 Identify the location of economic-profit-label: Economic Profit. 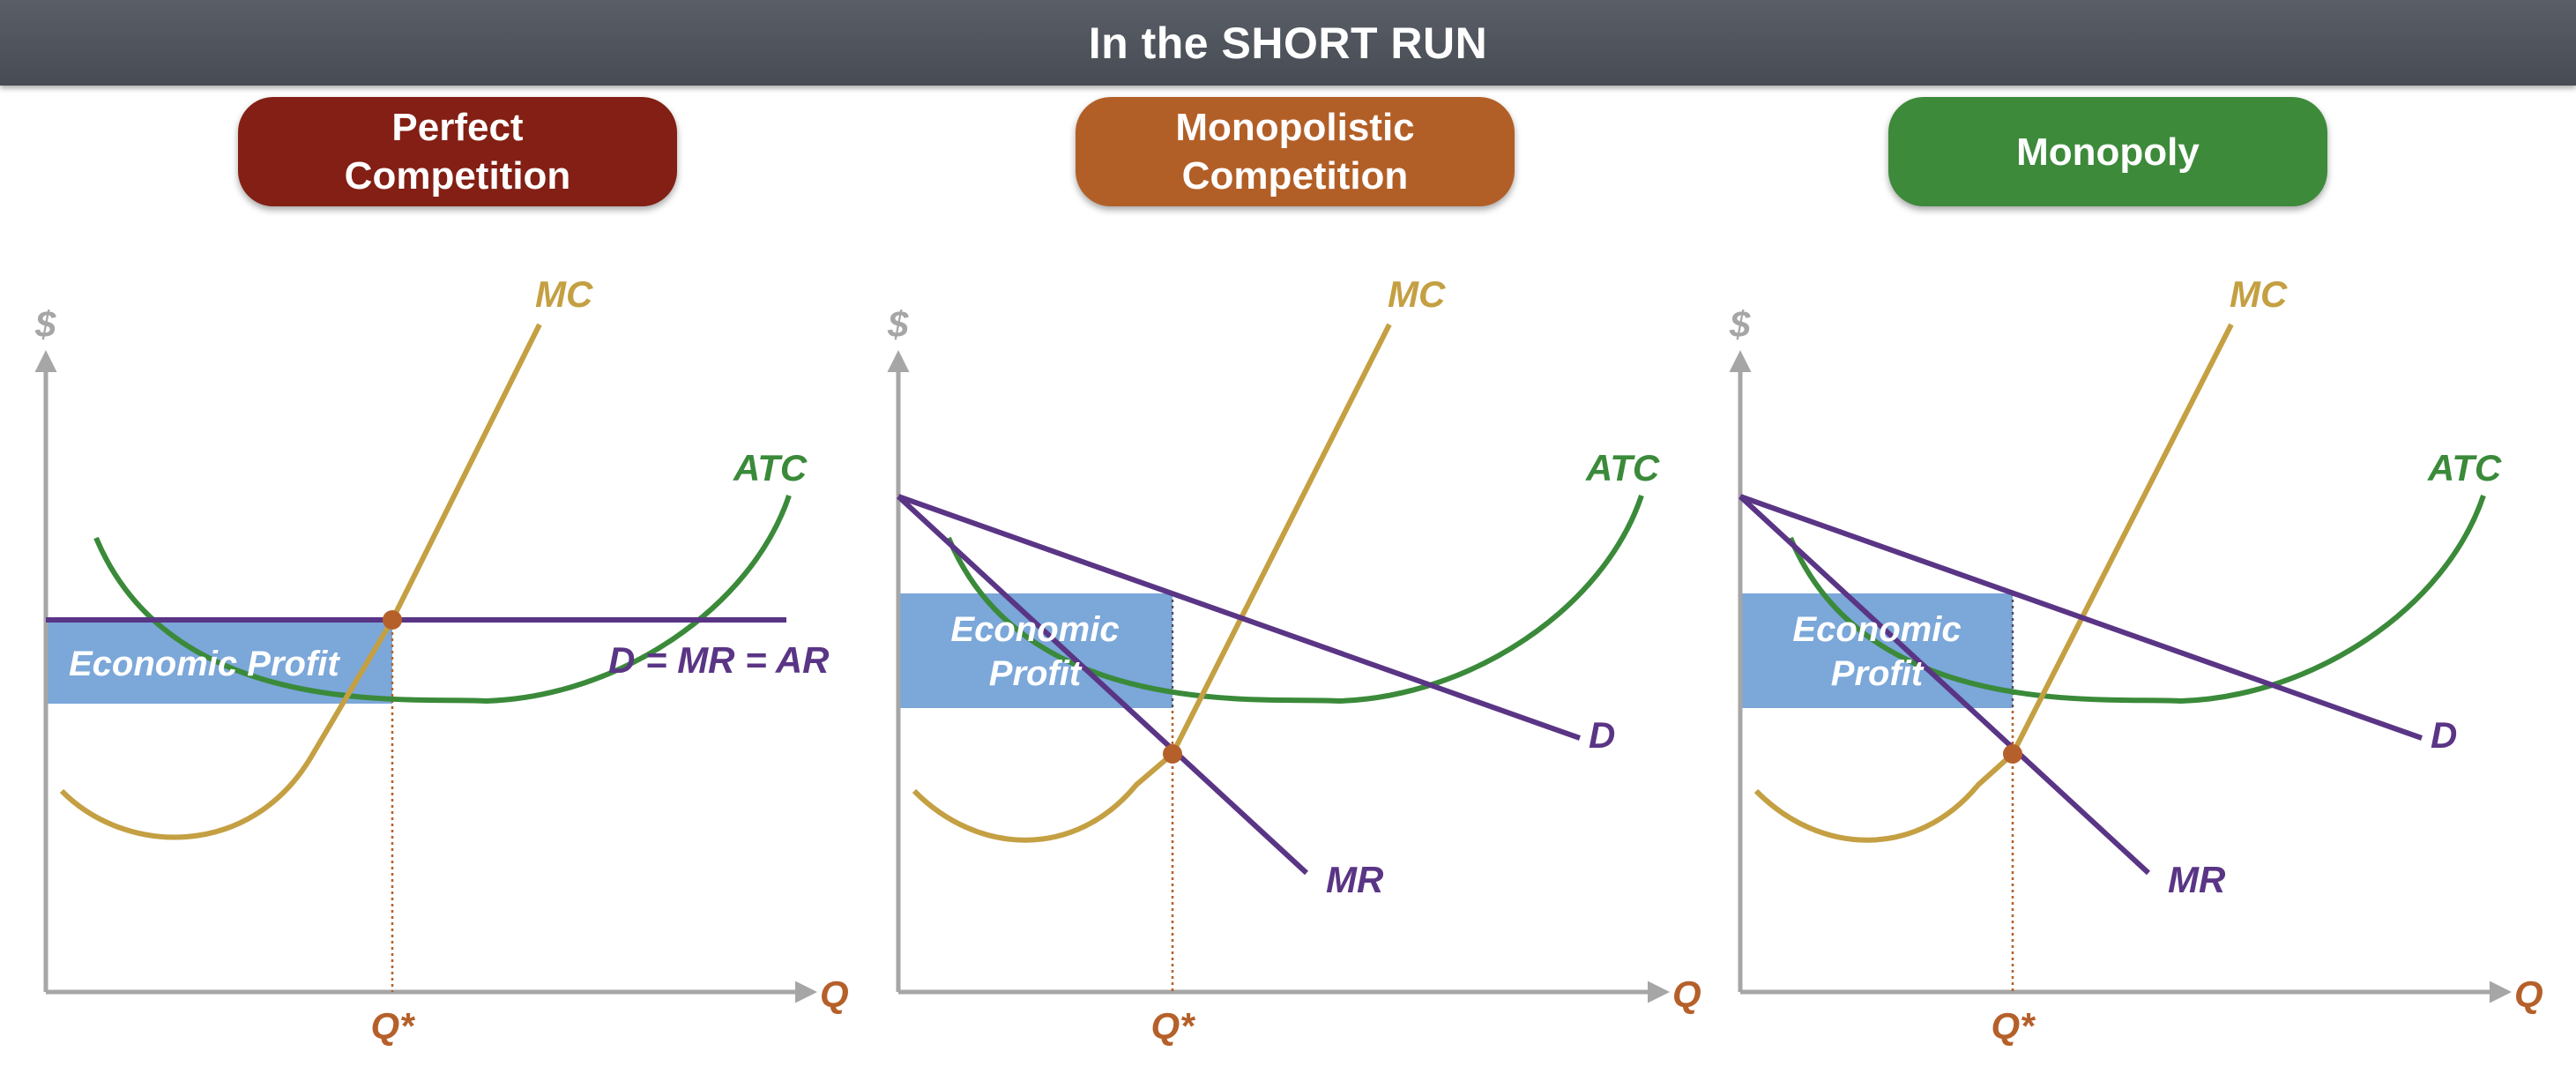
(205, 664).